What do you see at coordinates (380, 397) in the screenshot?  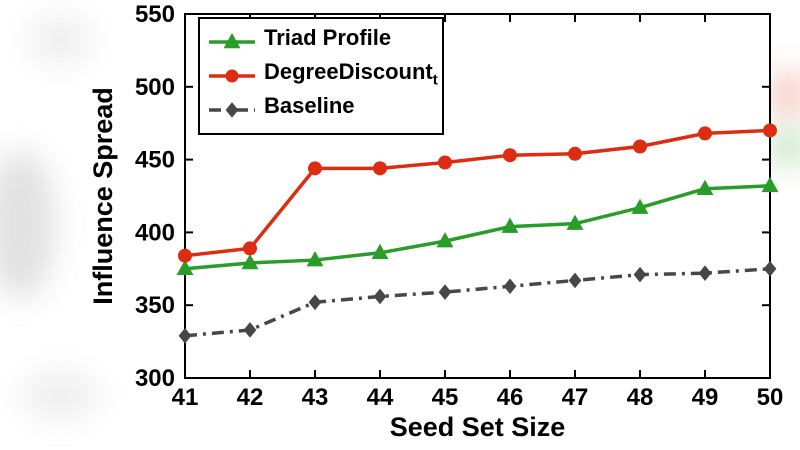 I see `x-tick-label: 44` at bounding box center [380, 397].